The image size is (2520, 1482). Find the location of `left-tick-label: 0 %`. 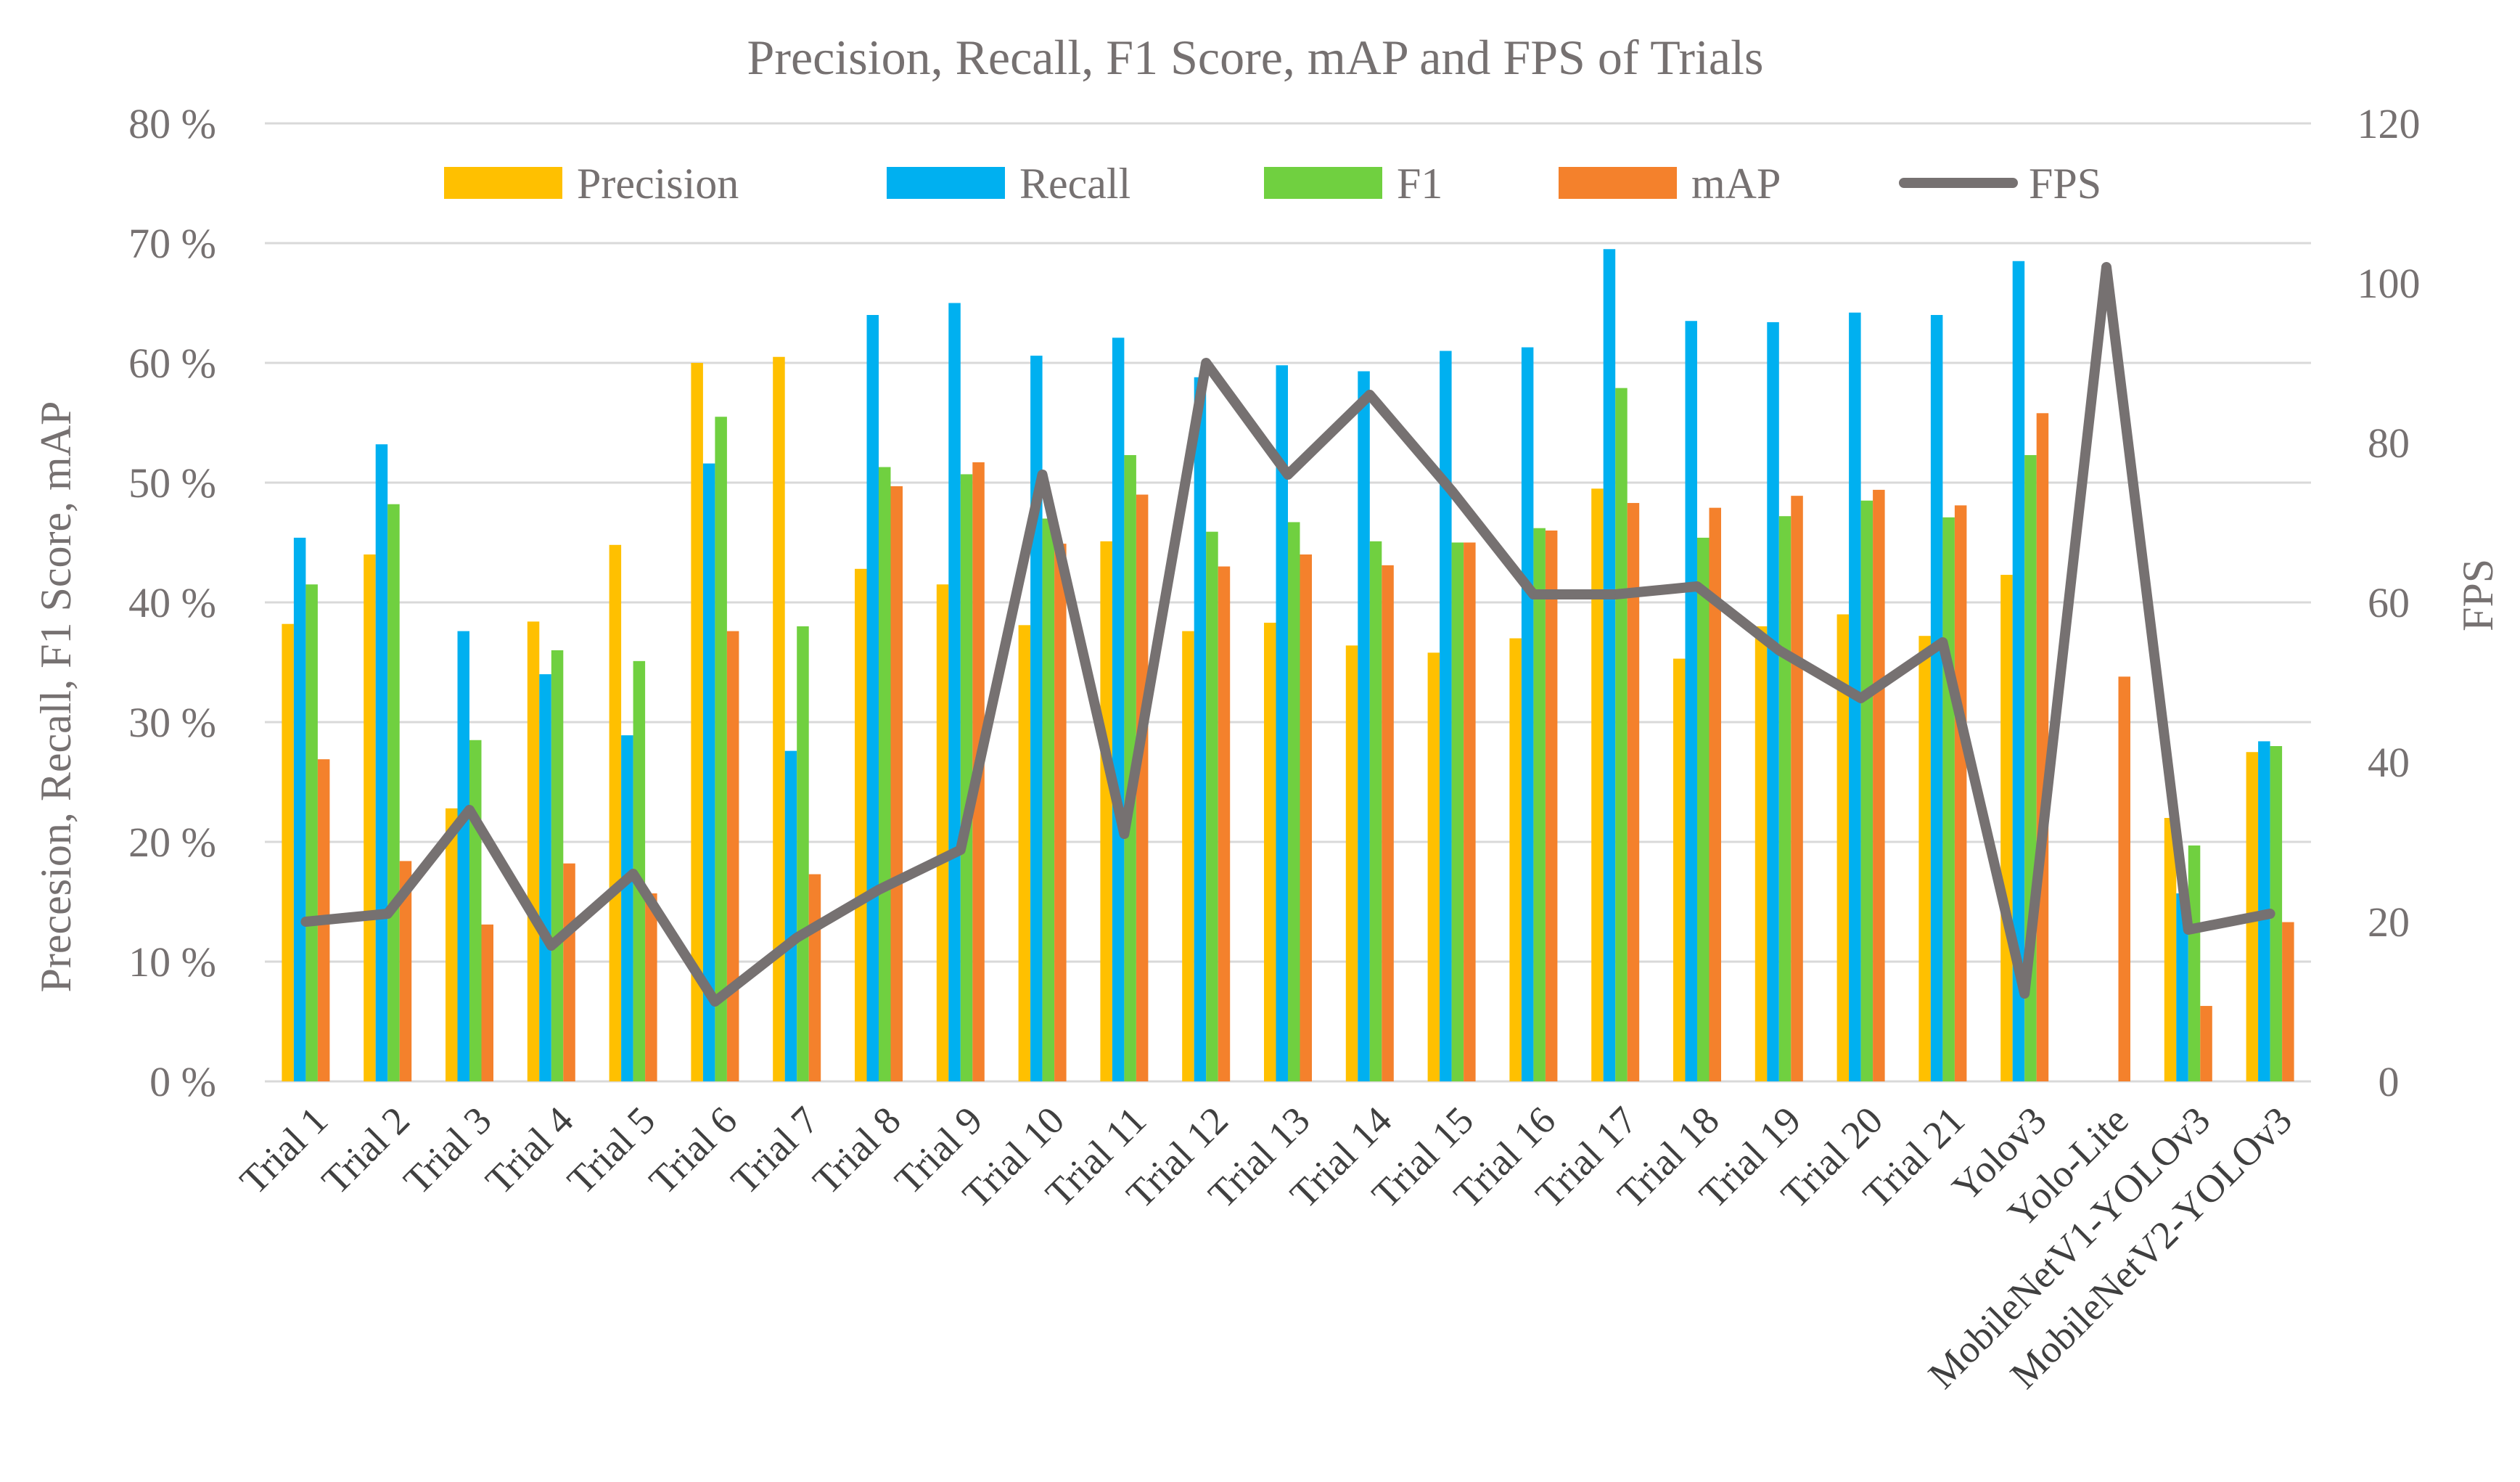

left-tick-label: 0 % is located at coordinates (182, 1081).